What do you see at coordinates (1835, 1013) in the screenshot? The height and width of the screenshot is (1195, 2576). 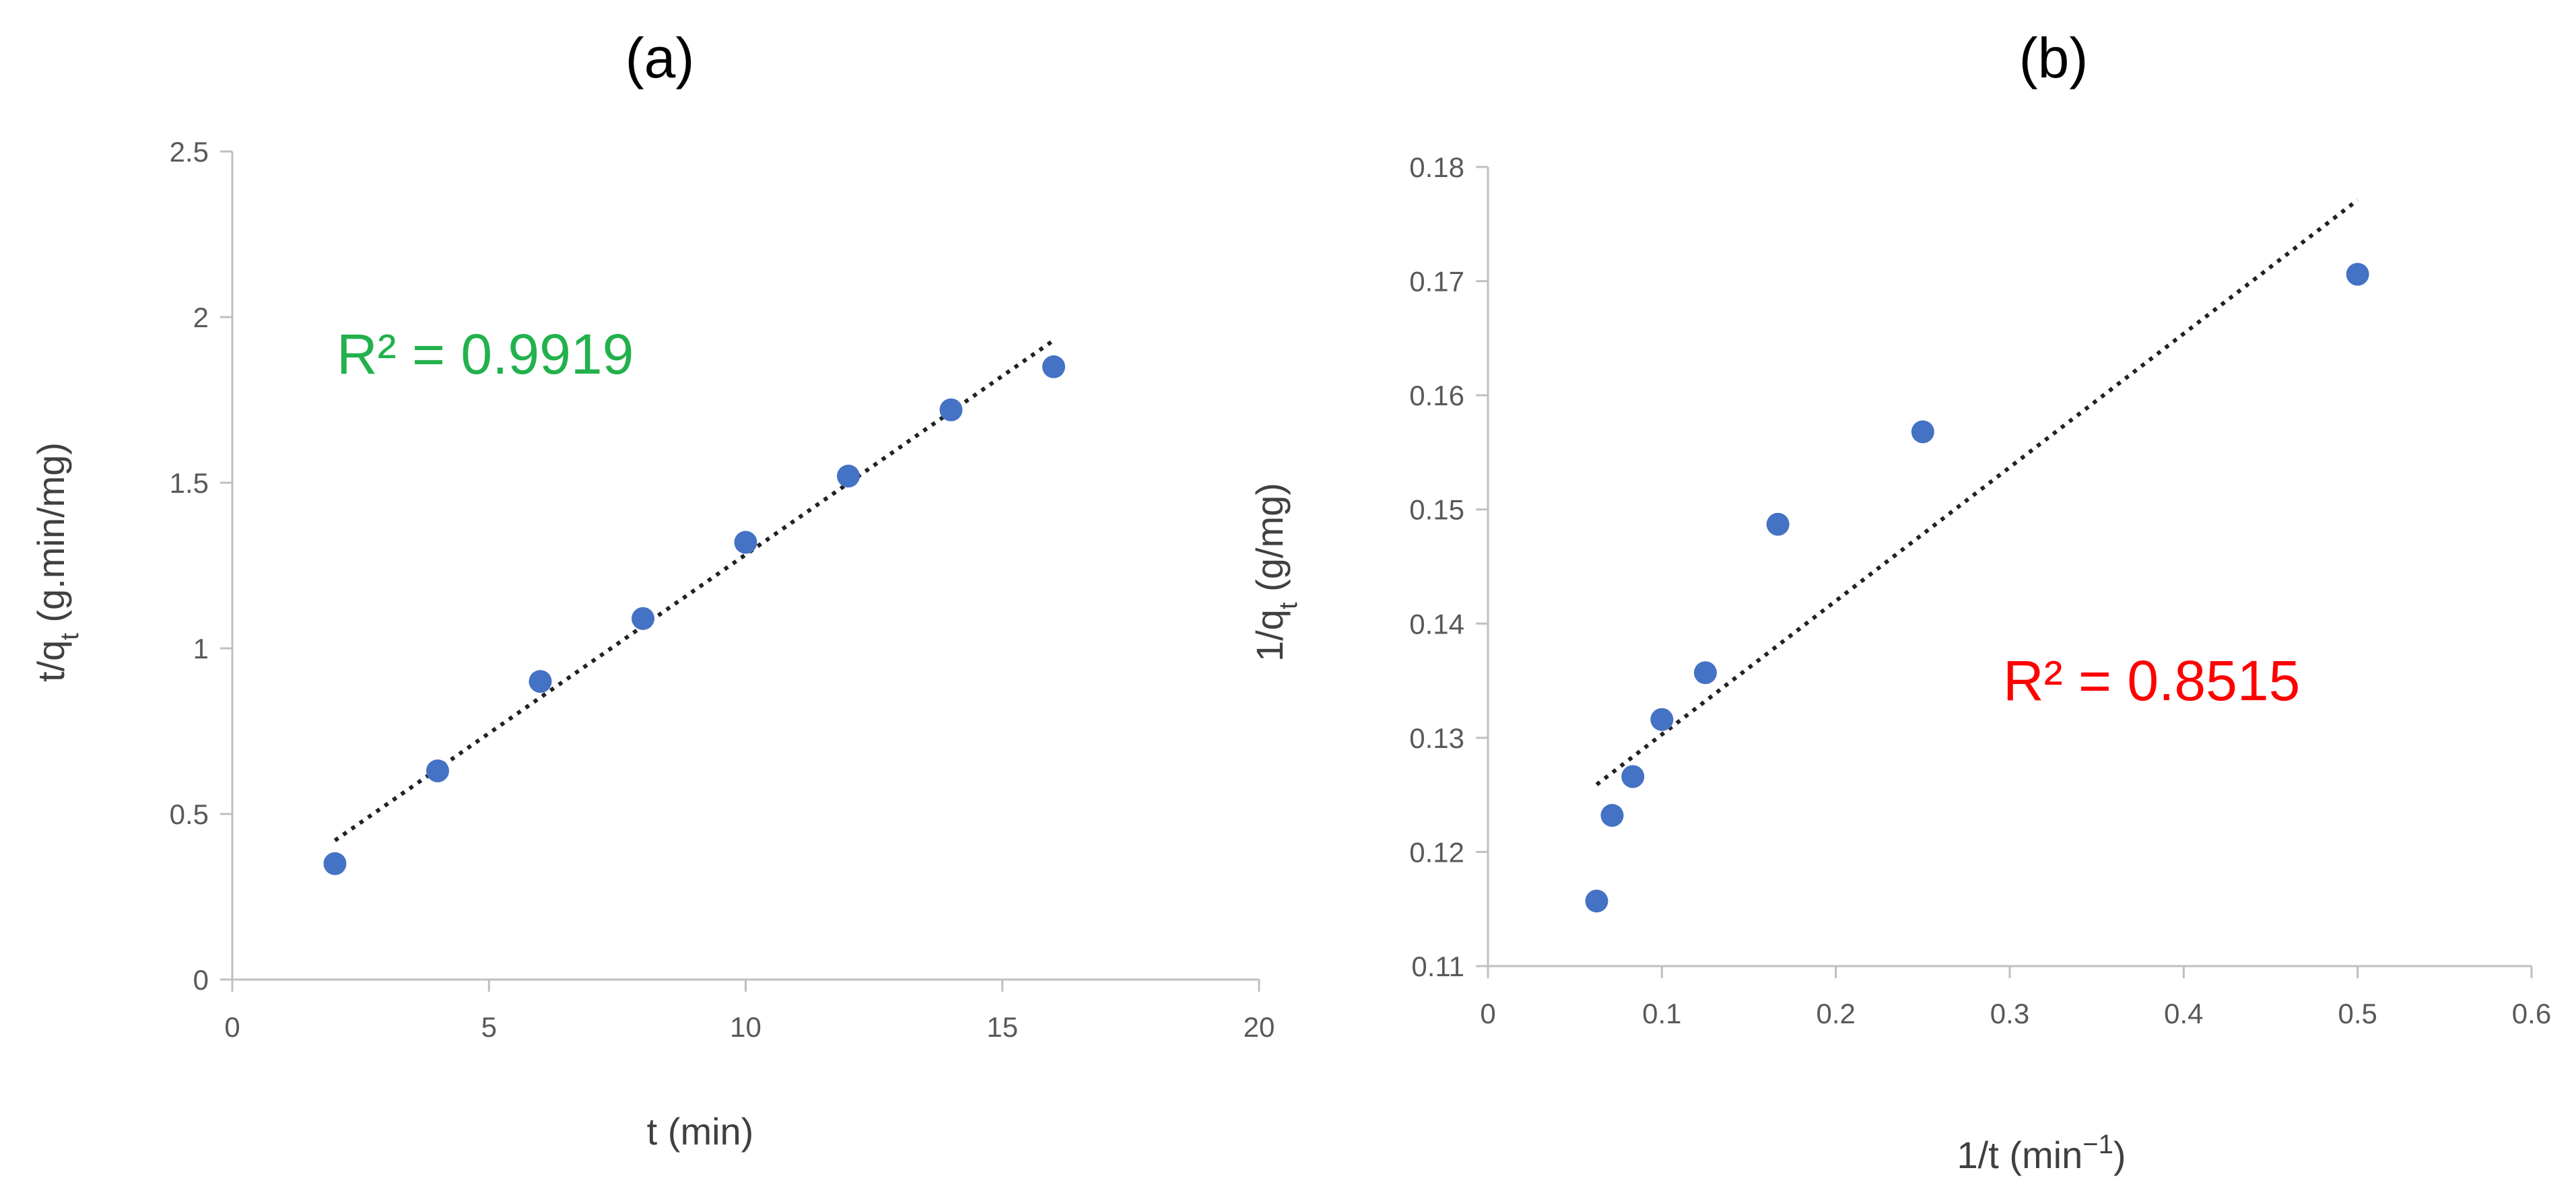 I see `chart-b-x-tick-label: 0.2` at bounding box center [1835, 1013].